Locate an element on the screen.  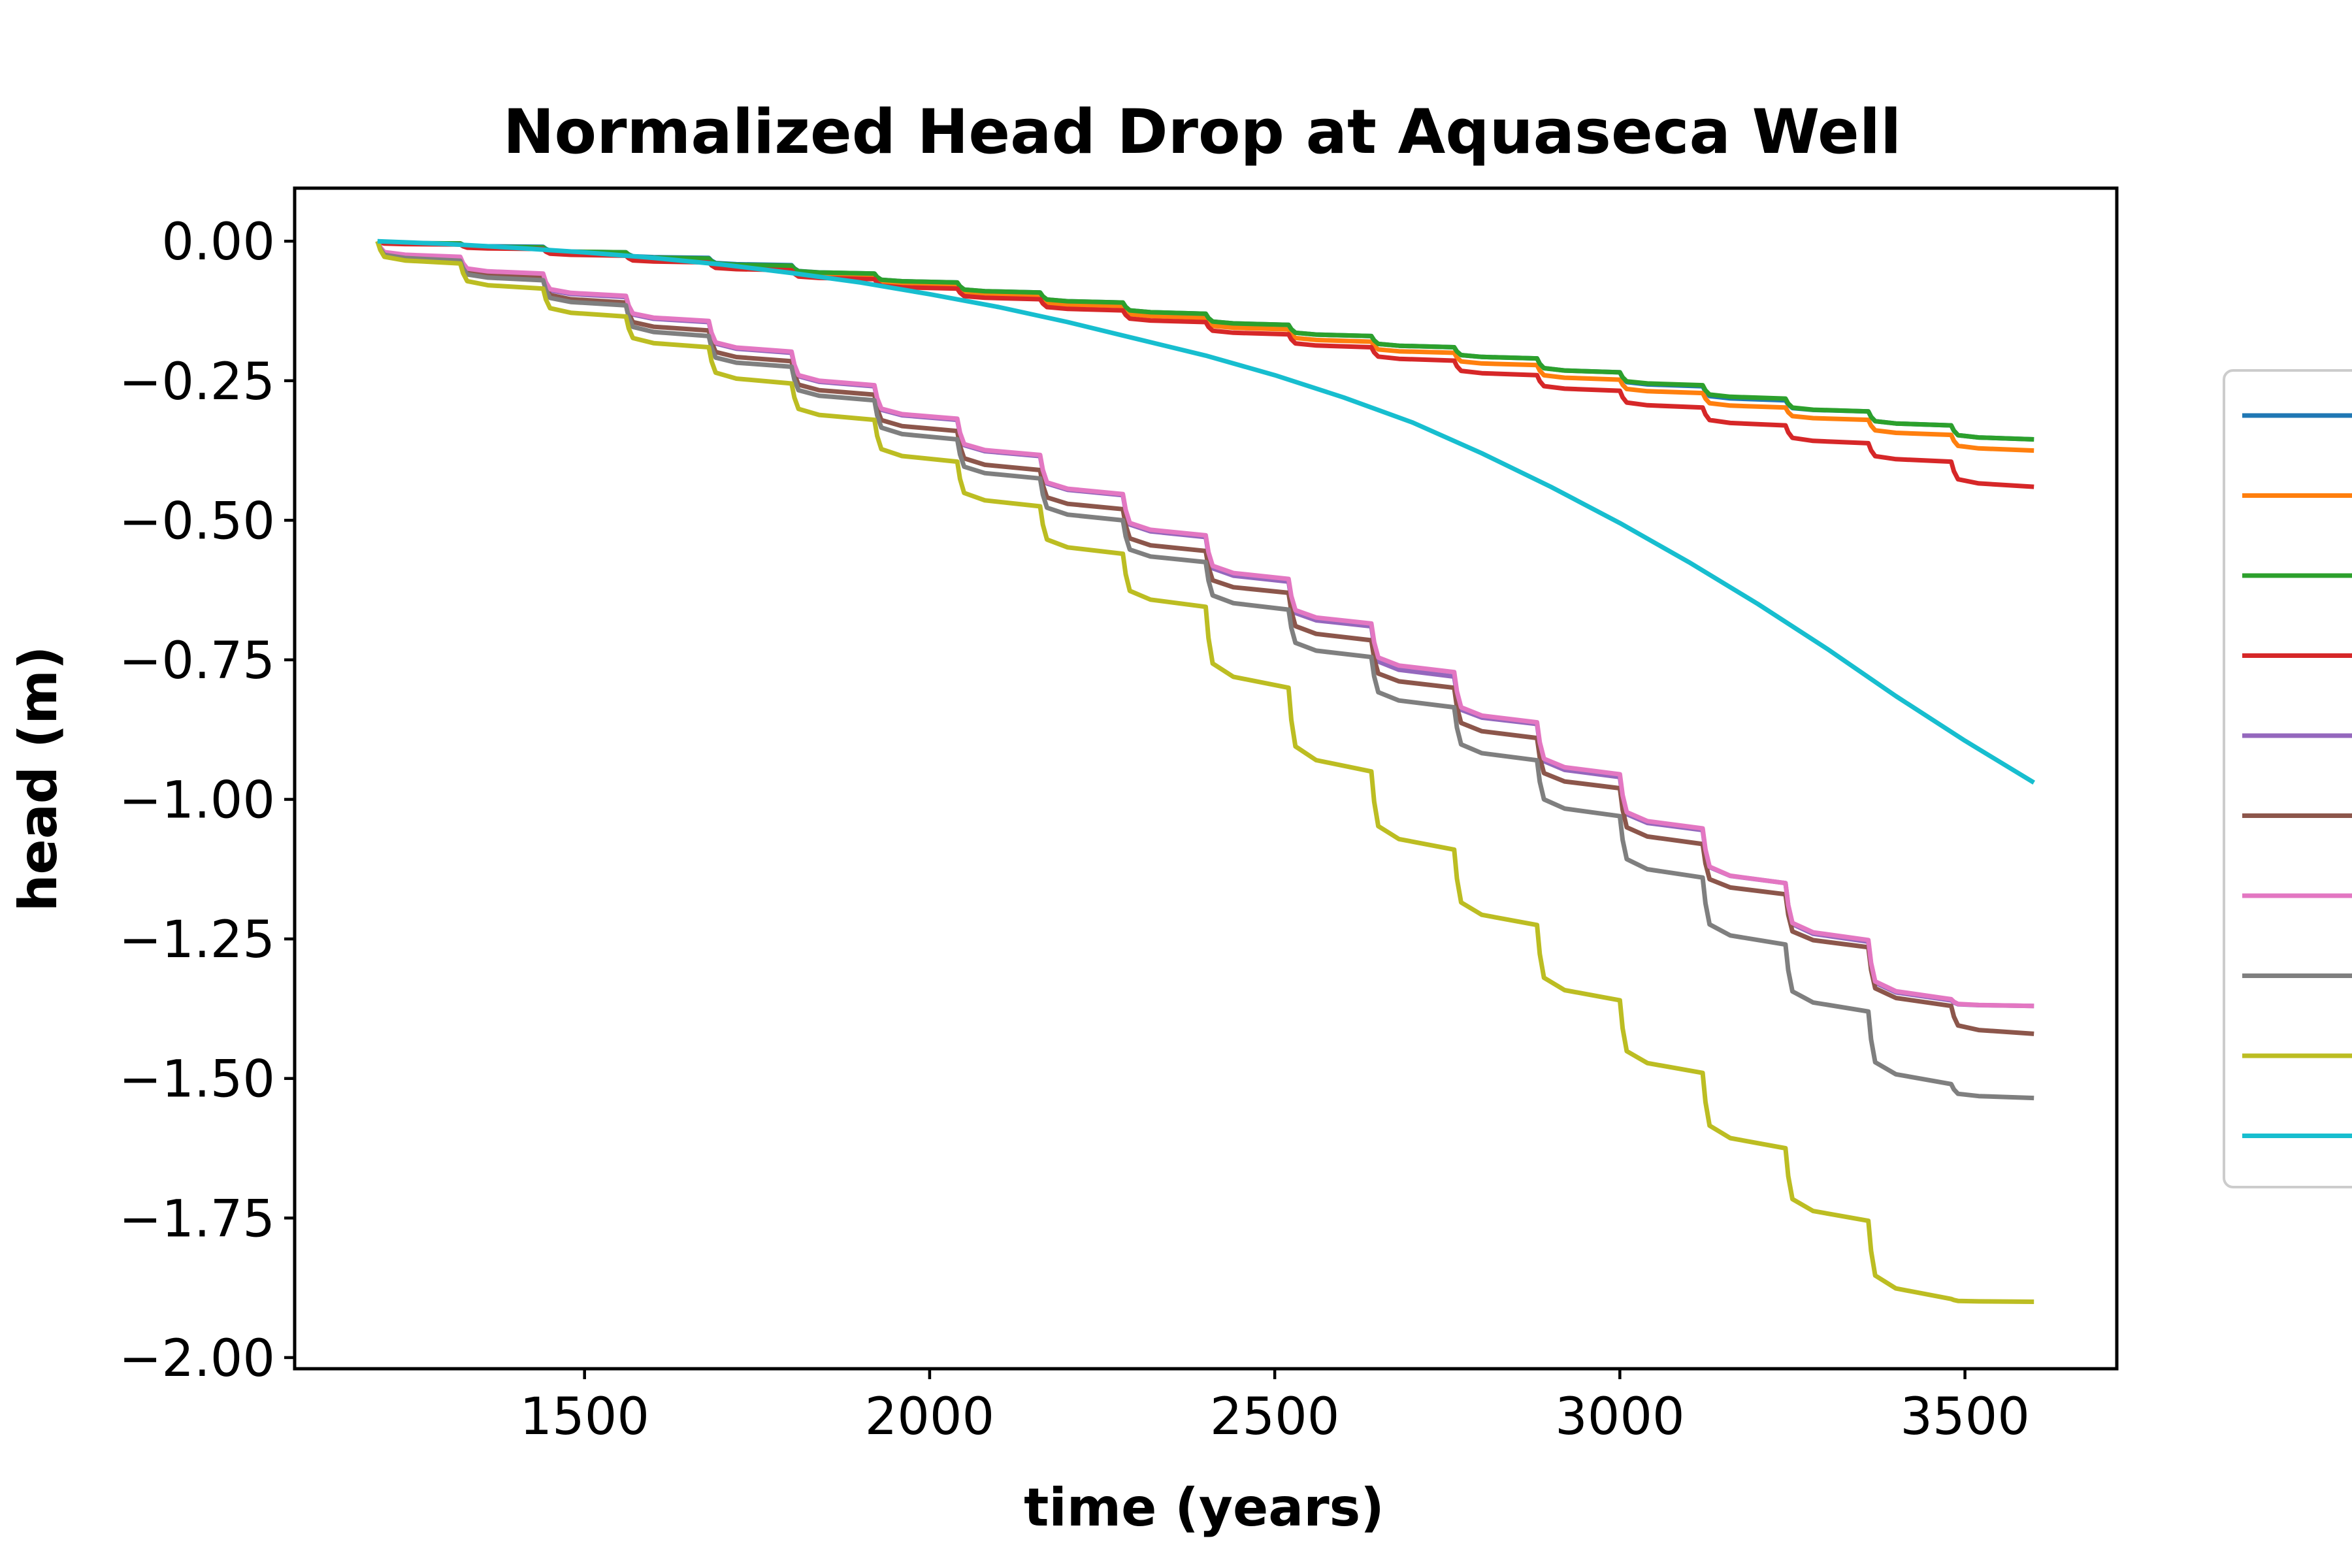
y-axis-label: head (m) is located at coordinates (38, 779).